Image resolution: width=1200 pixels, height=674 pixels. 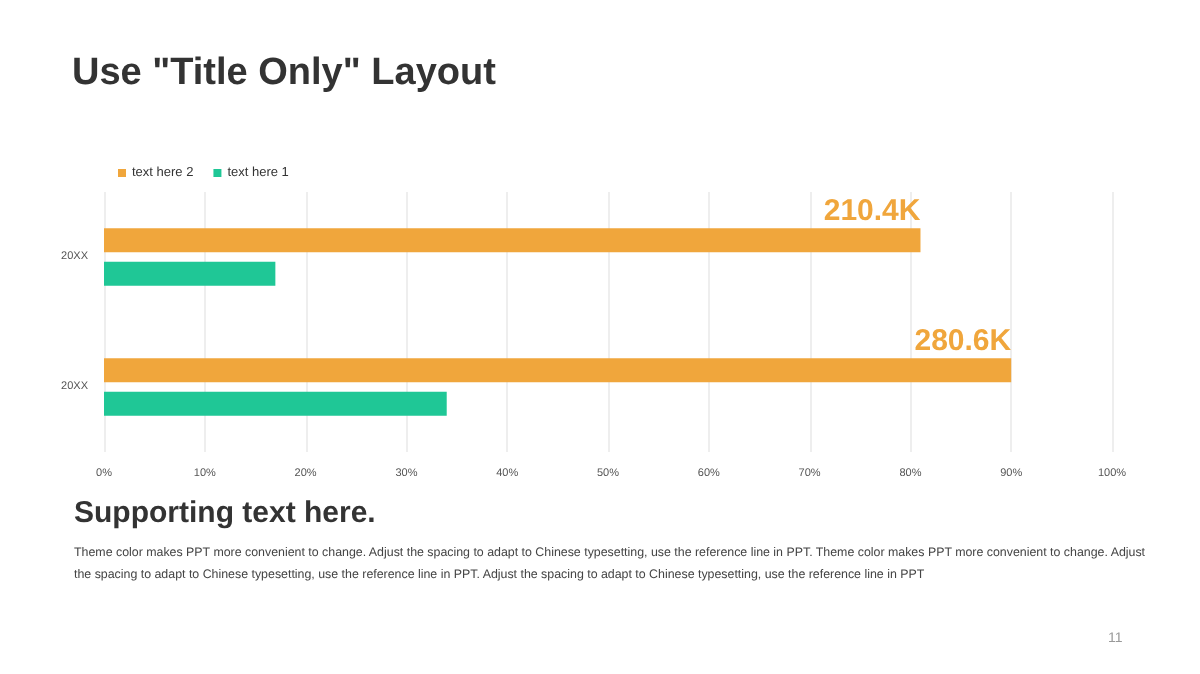 What do you see at coordinates (225, 513) in the screenshot?
I see `text: Supporting text here.` at bounding box center [225, 513].